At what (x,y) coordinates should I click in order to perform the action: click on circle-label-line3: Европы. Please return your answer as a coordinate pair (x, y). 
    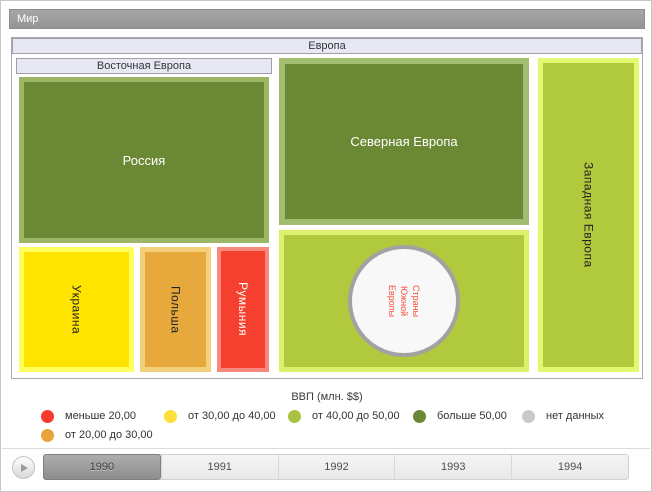
    Looking at the image, I should click on (392, 301).